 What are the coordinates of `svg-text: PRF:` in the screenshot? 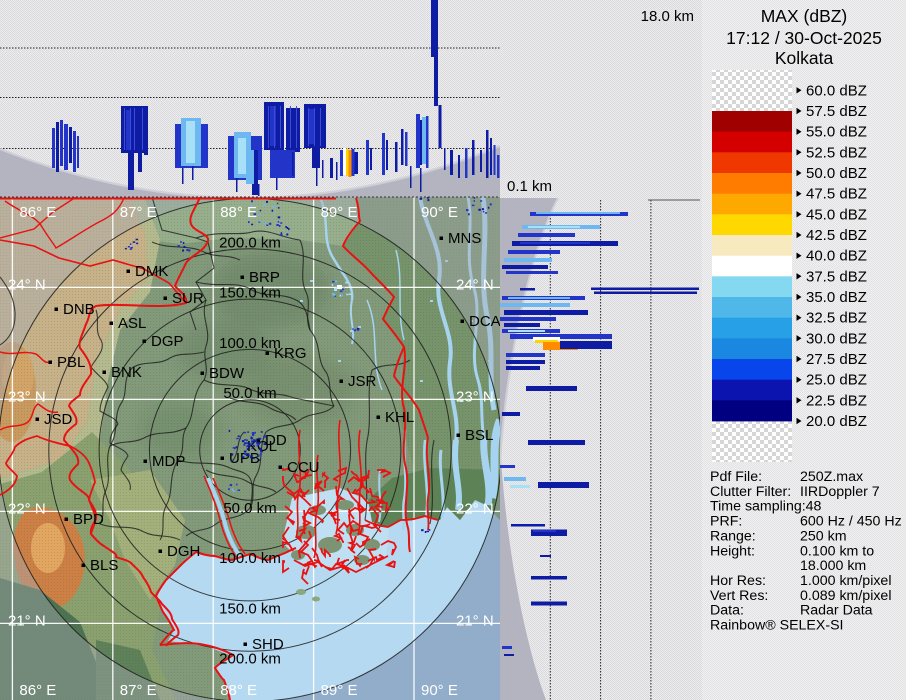 It's located at (726, 522).